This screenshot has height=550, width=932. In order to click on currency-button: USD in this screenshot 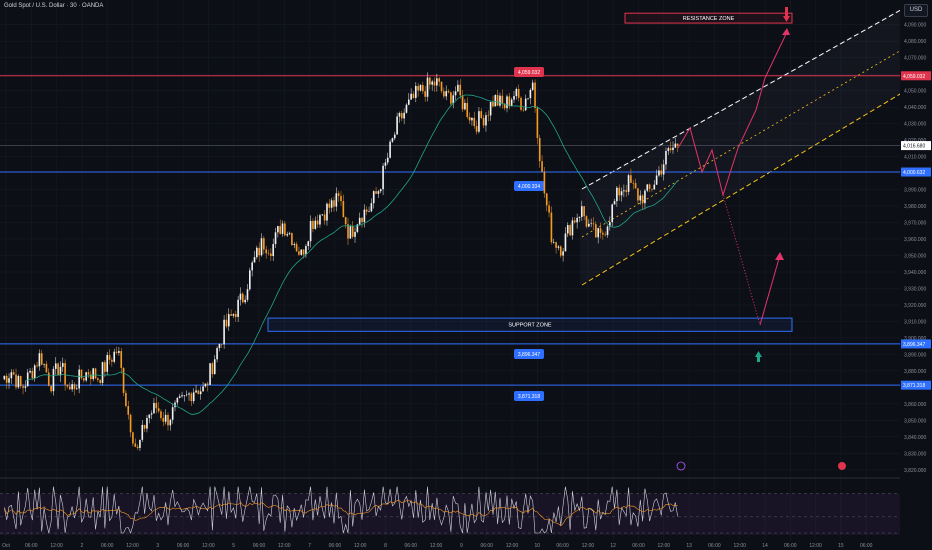, I will do `click(916, 10)`.